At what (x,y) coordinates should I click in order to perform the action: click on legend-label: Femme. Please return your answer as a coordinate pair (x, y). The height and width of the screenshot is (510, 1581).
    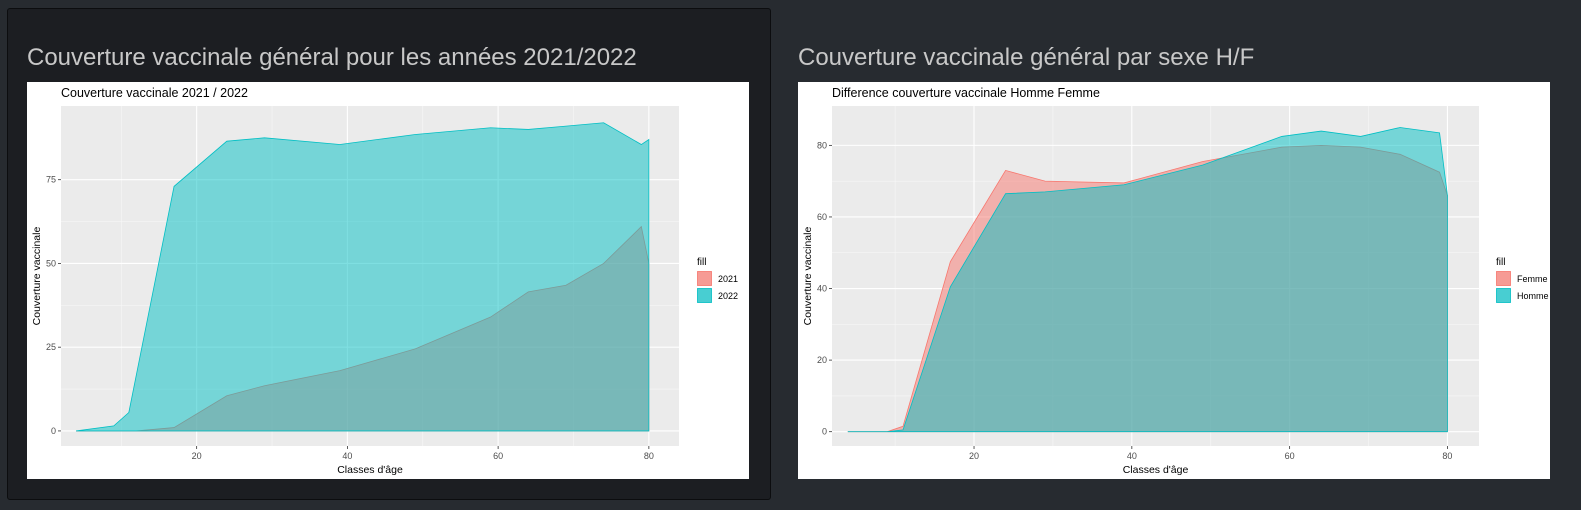
    Looking at the image, I should click on (1532, 279).